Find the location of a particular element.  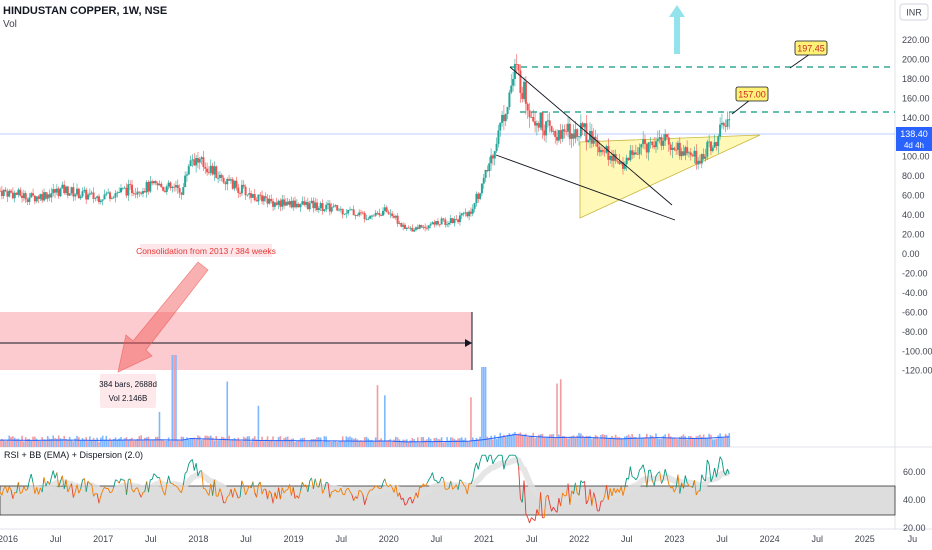

rsi-axis: 60.00 40.00 20.00 is located at coordinates (914, 500).